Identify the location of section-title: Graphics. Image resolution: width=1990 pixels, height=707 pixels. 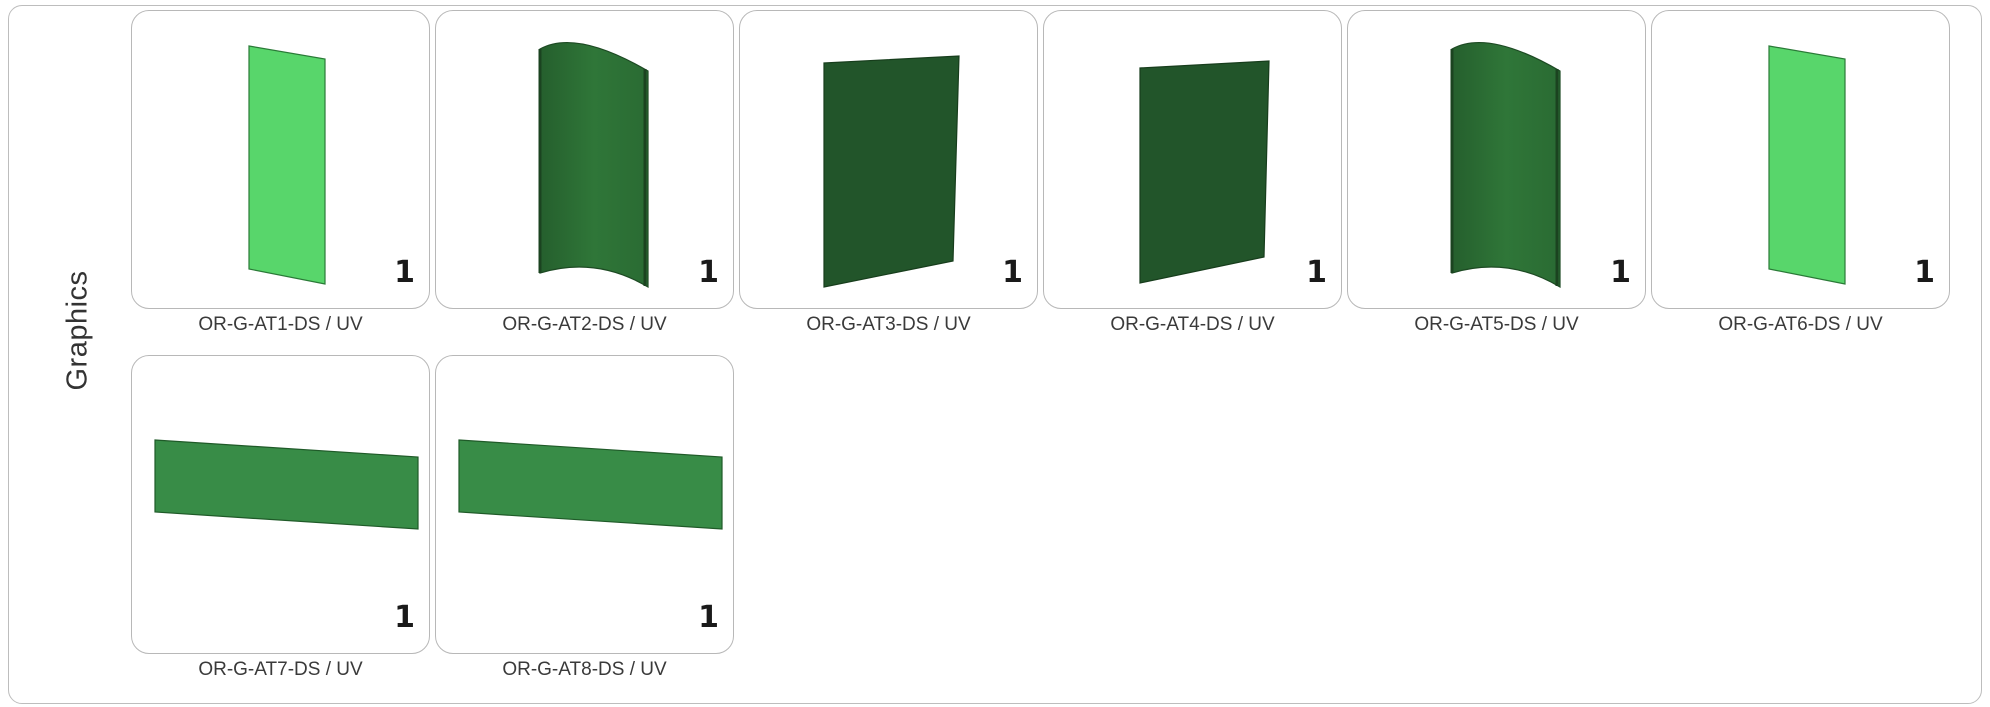
(77, 330).